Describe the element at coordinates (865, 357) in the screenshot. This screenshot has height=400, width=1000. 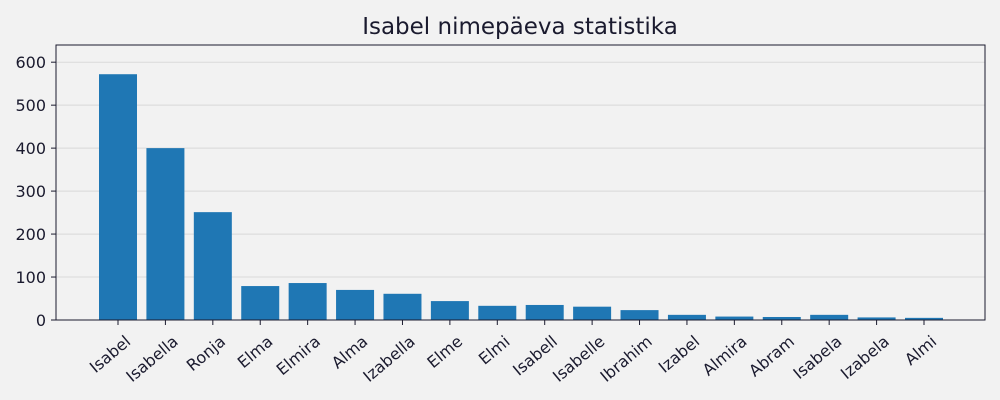
I see `x-tick-label: Izabela` at that location.